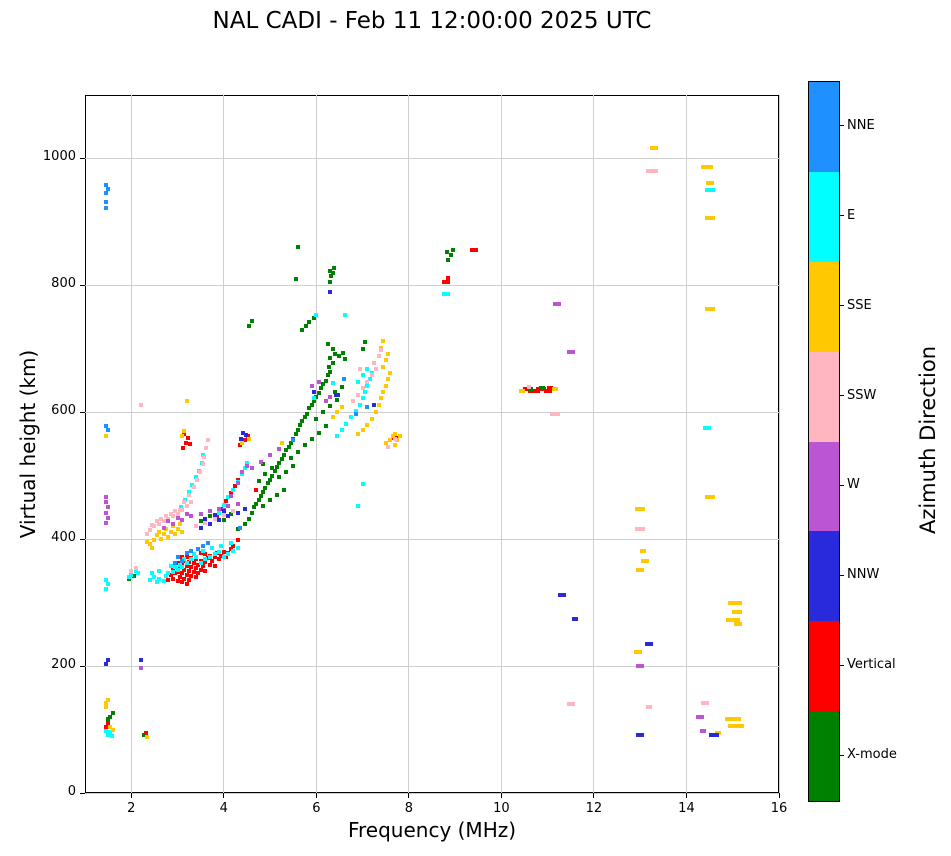 The height and width of the screenshot is (856, 951). What do you see at coordinates (131, 808) in the screenshot?
I see `x-tick-label: 2` at bounding box center [131, 808].